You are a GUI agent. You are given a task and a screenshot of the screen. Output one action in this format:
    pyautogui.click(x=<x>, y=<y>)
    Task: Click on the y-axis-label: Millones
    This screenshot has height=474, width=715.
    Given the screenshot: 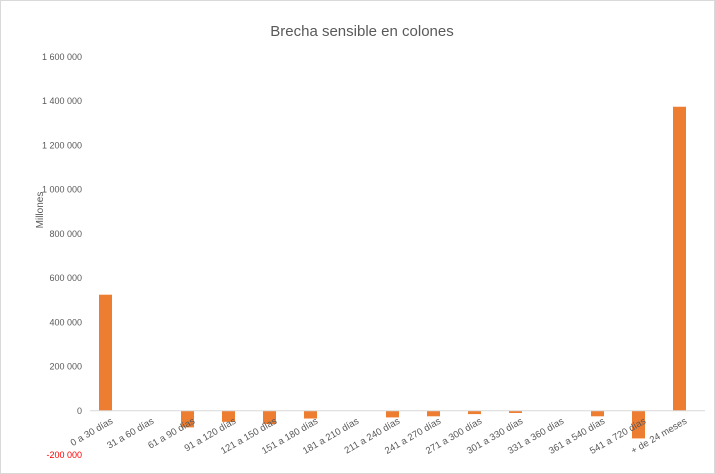 What is the action you would take?
    pyautogui.click(x=40, y=210)
    